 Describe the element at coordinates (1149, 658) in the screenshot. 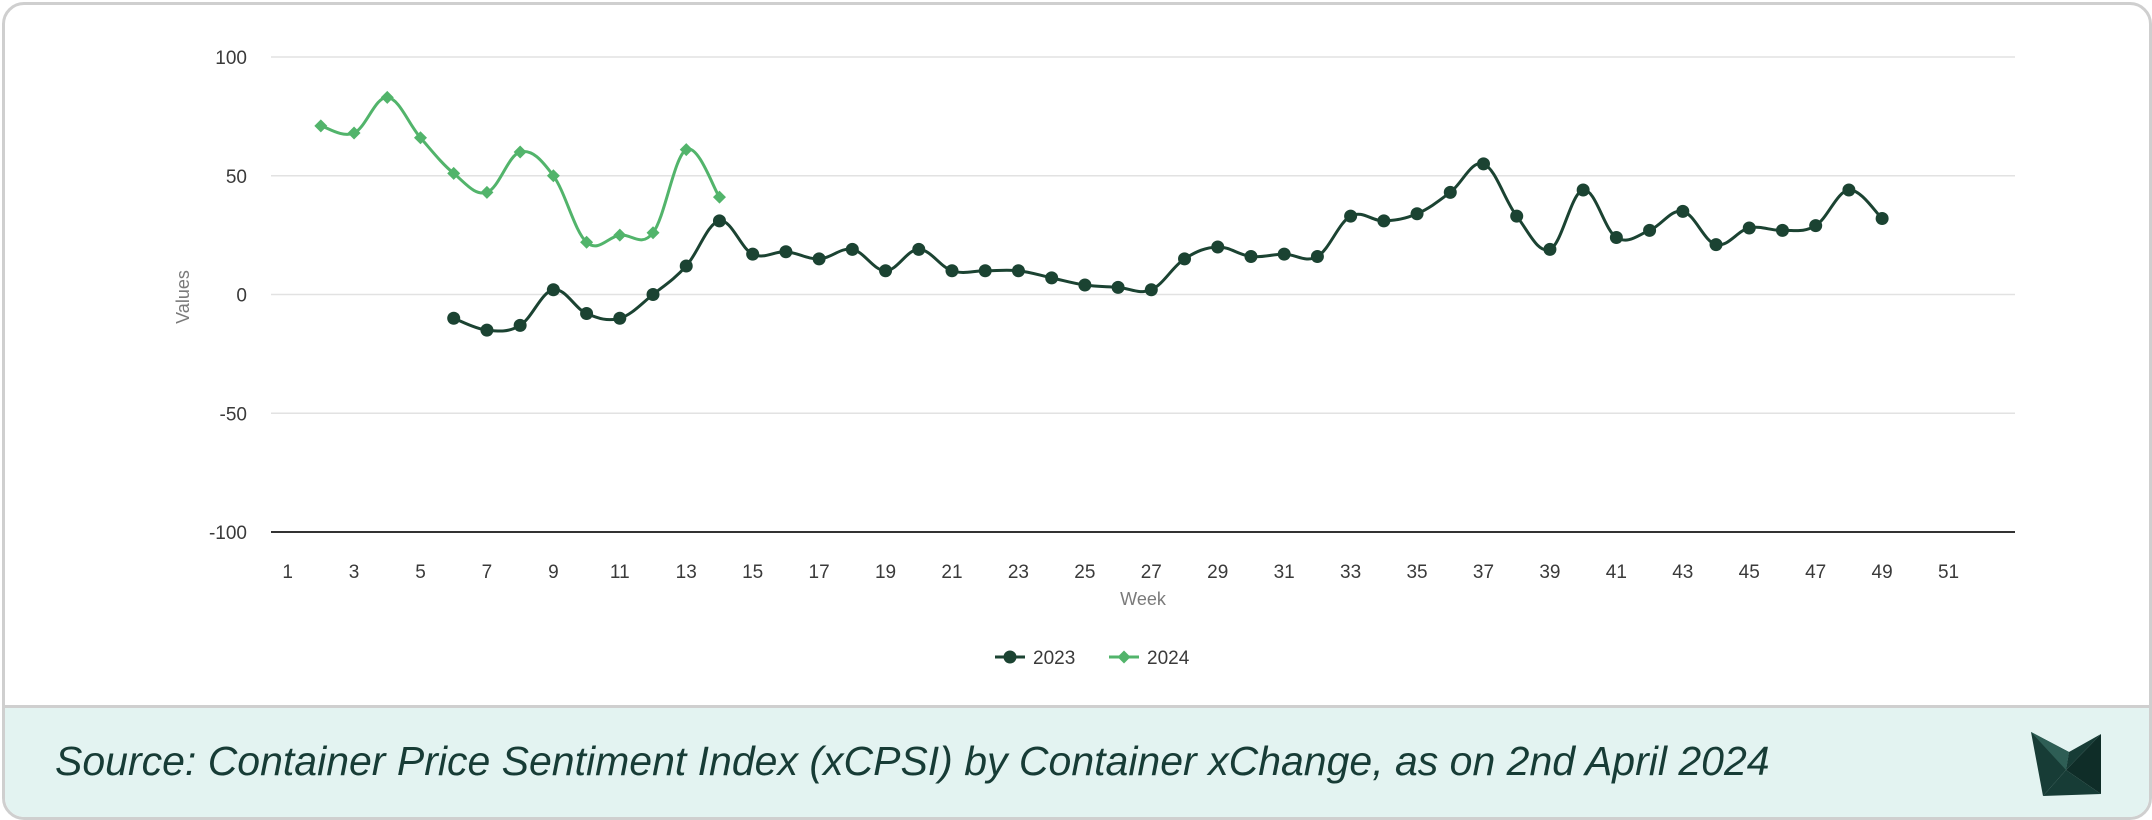

I see `legend-item-2024: 2024` at that location.